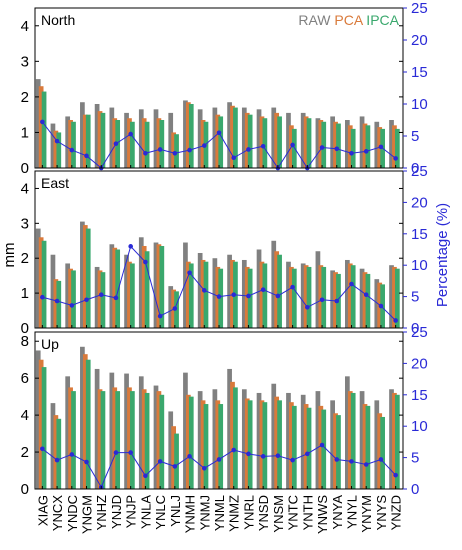  What do you see at coordinates (351, 512) in the screenshot?
I see `x-tick-label: YNYL` at bounding box center [351, 512].